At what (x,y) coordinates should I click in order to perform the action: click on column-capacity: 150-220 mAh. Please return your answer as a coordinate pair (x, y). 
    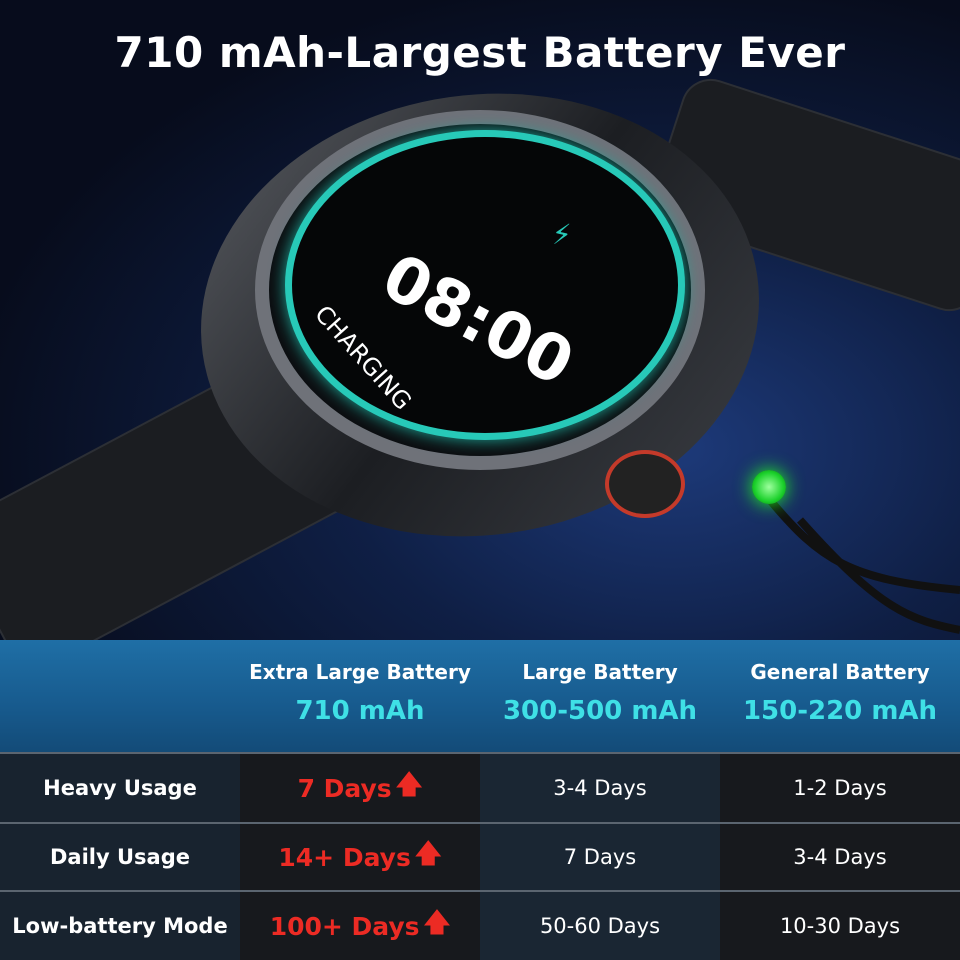
    Looking at the image, I should click on (840, 711).